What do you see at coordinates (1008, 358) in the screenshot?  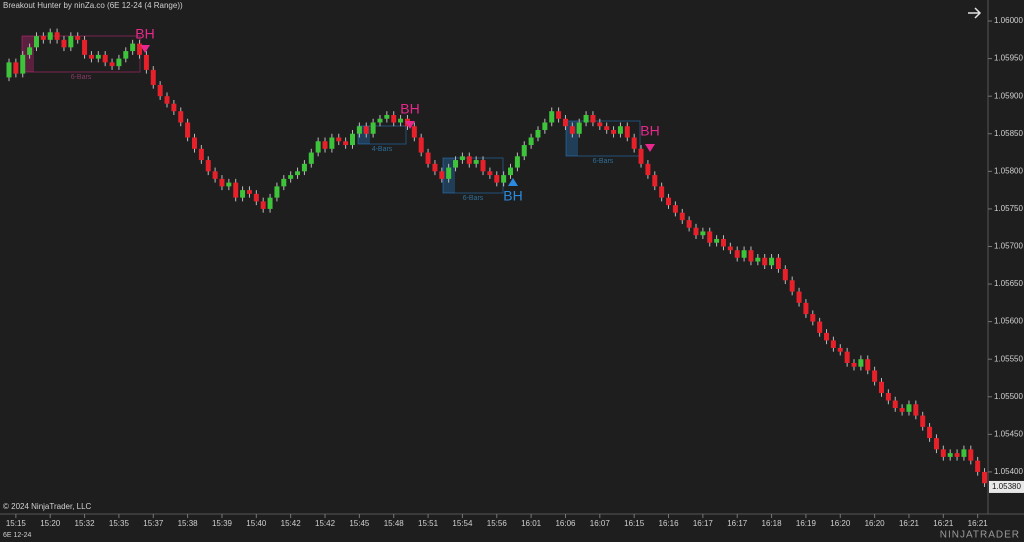 I see `y-tick-label: 1.05550` at bounding box center [1008, 358].